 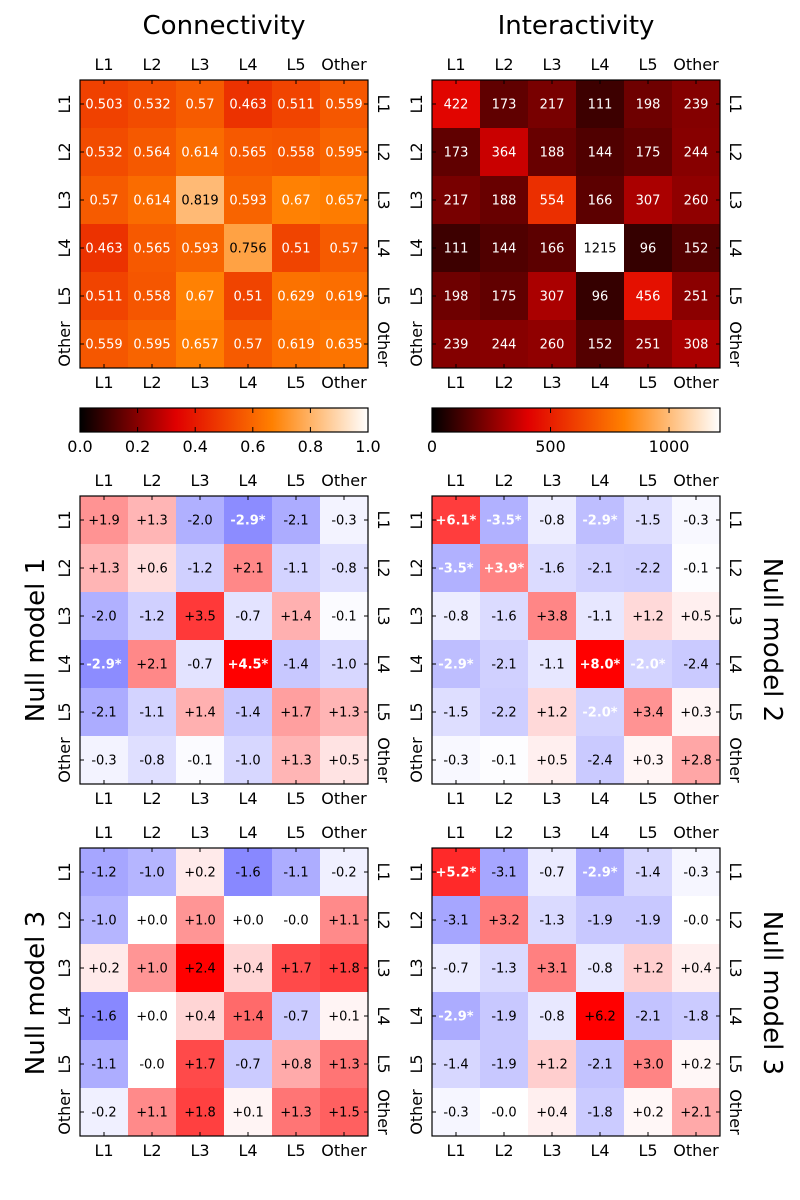 I want to click on heatmap-cell-r2-c5, so click(x=344, y=200).